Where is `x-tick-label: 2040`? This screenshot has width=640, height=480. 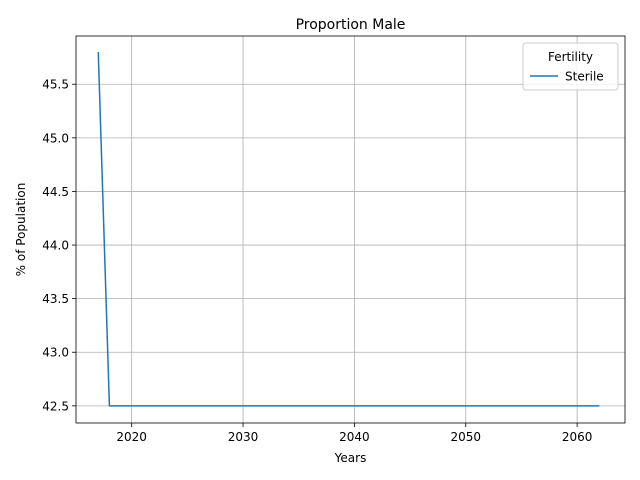 x-tick-label: 2040 is located at coordinates (354, 437).